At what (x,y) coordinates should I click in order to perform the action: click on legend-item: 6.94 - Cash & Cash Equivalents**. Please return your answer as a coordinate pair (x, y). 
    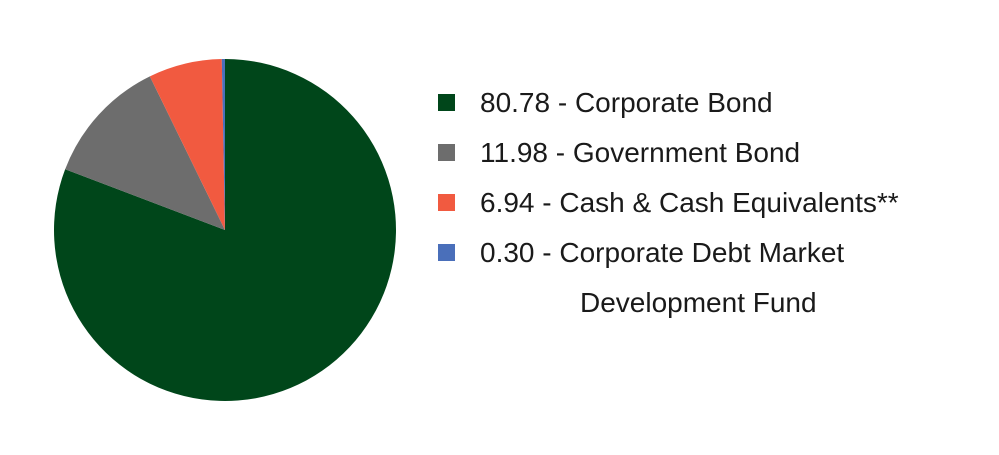
    Looking at the image, I should click on (703, 203).